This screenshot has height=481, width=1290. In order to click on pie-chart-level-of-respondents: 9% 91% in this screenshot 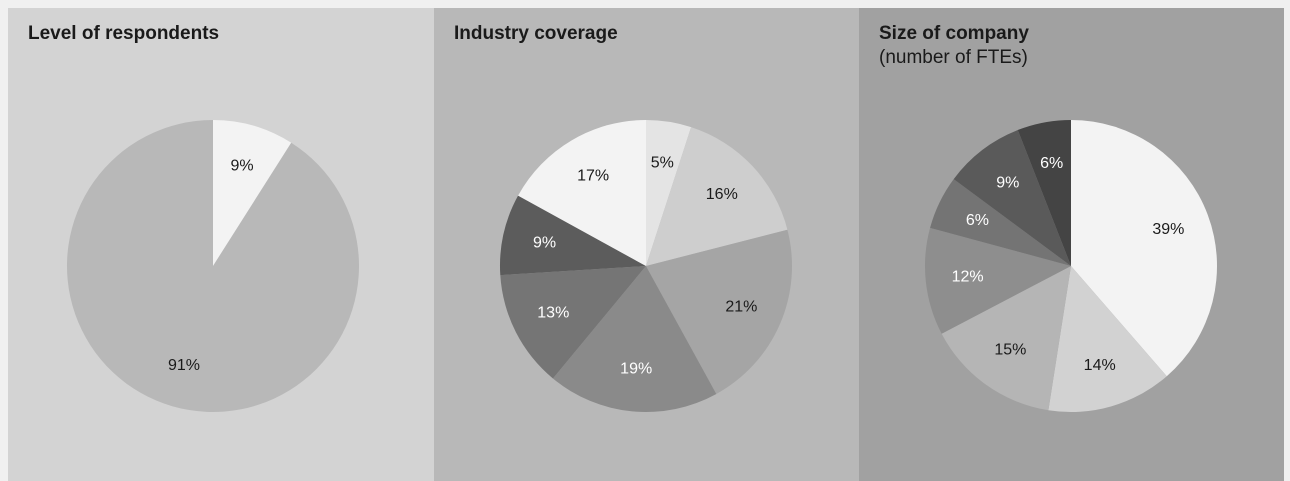, I will do `click(212, 266)`.